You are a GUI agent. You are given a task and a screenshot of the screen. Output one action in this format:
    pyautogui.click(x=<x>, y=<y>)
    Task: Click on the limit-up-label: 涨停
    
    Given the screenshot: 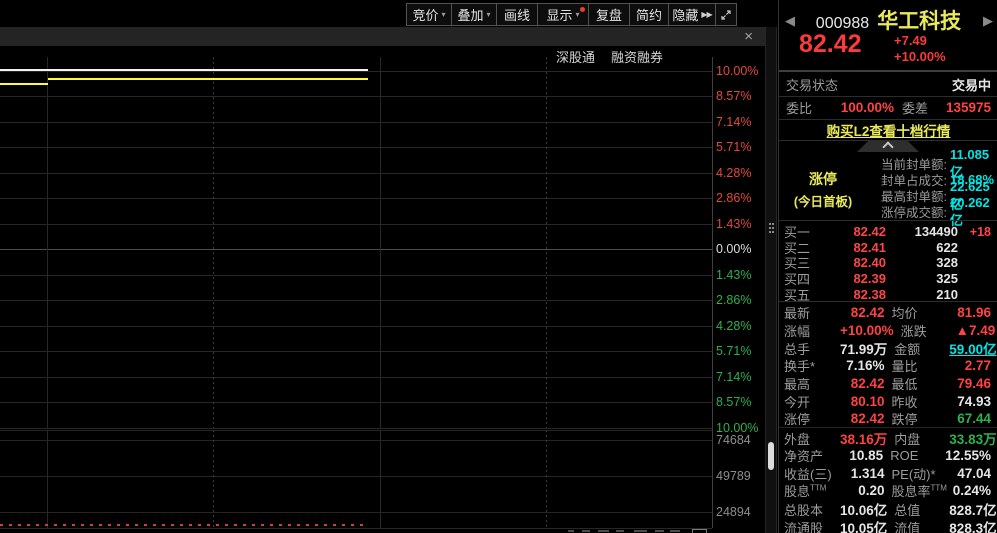 What is the action you would take?
    pyautogui.click(x=823, y=179)
    